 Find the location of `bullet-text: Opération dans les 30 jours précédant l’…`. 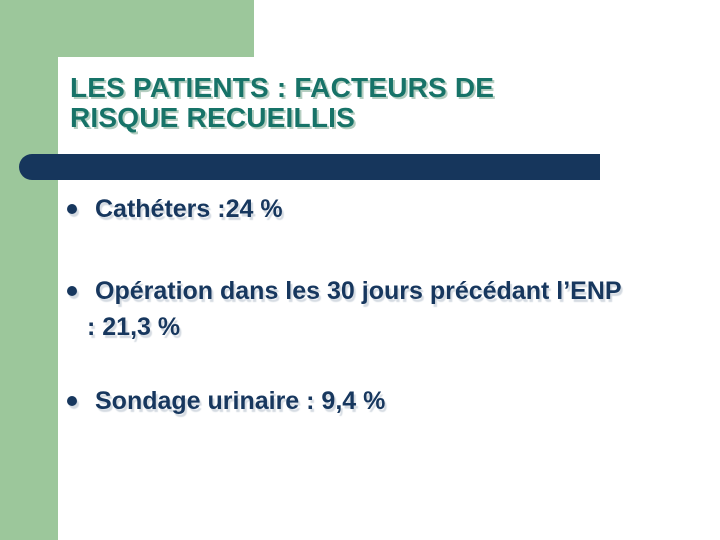

bullet-text: Opération dans les 30 jours précédant l’… is located at coordinates (399, 309).